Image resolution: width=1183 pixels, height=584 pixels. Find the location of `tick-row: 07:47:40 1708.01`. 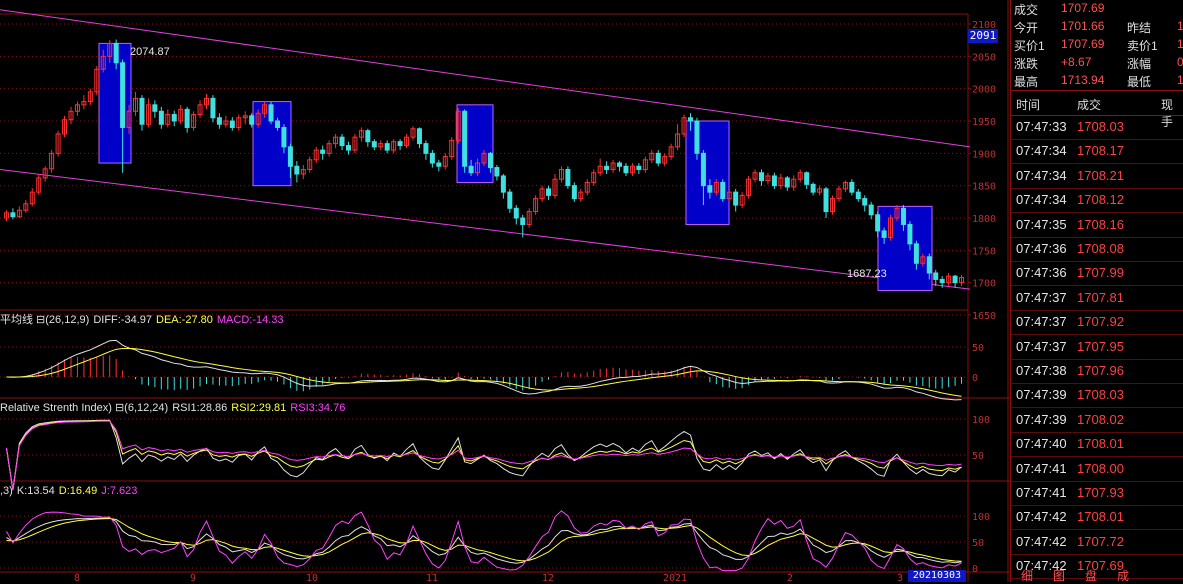

tick-row: 07:47:40 1708.01 is located at coordinates (1097, 445).